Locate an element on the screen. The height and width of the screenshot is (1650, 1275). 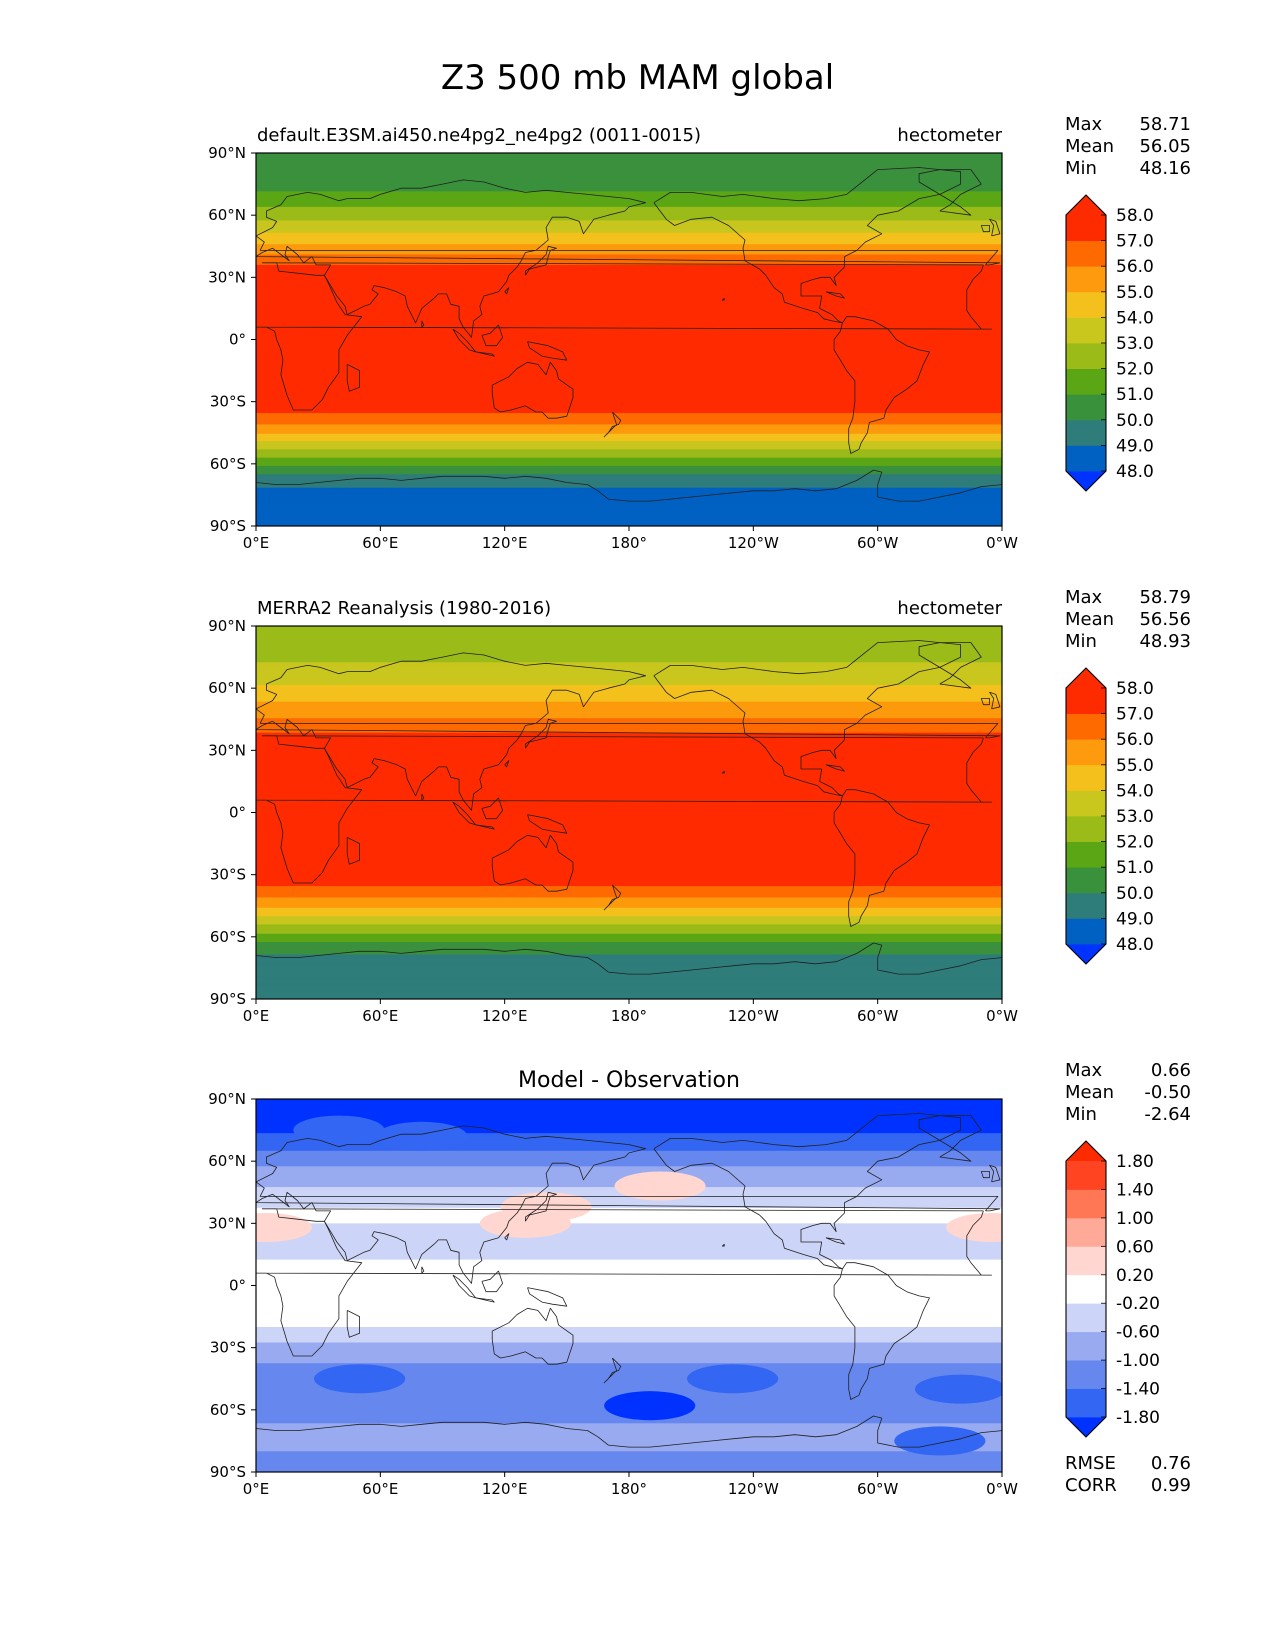
colorbar-tick-label: -0.20 is located at coordinates (1138, 1304).